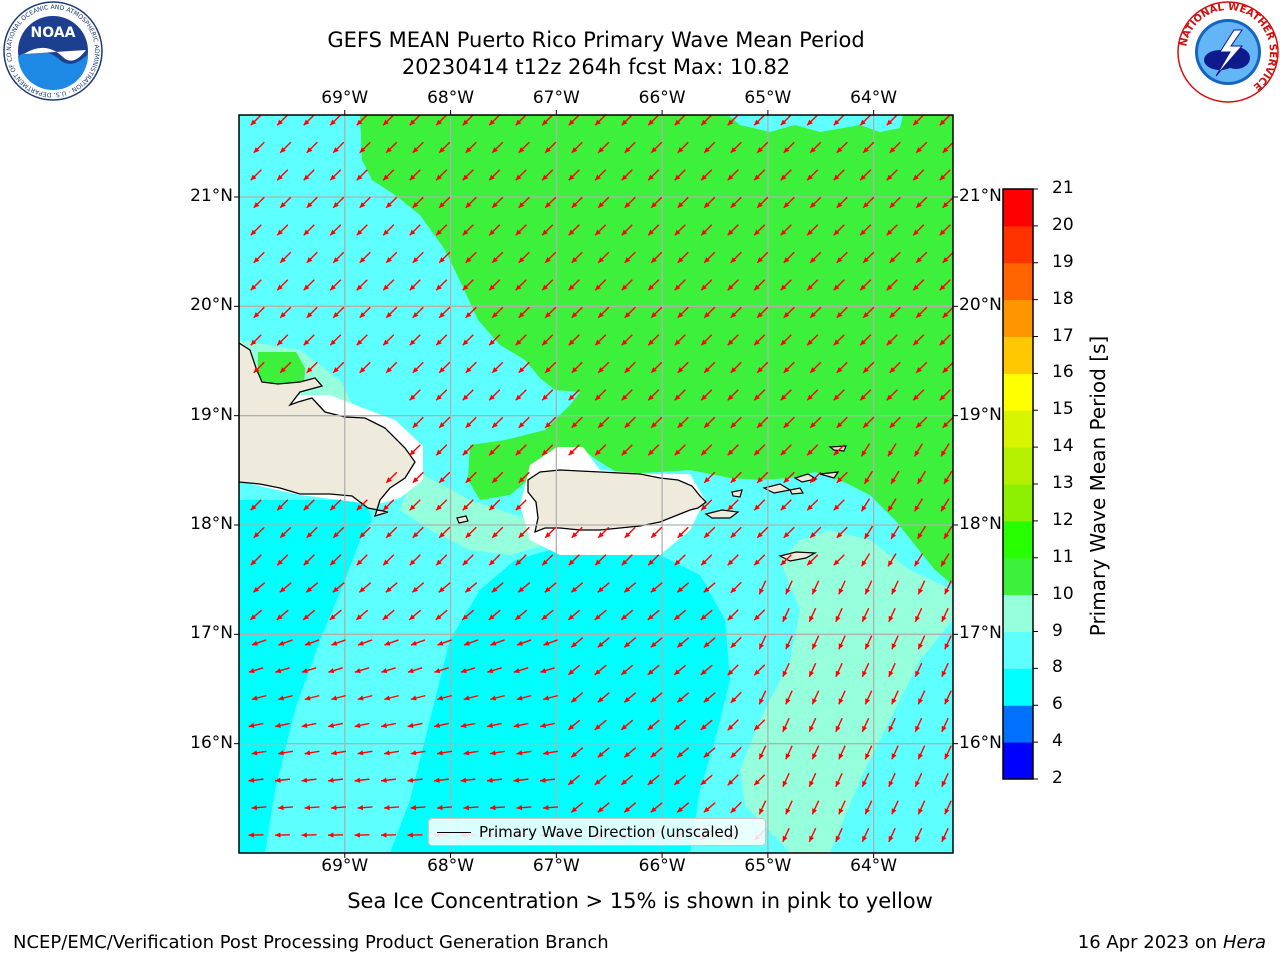 This screenshot has height=960, width=1280. What do you see at coordinates (1063, 483) in the screenshot?
I see `colorbar-tick-label: 13` at bounding box center [1063, 483].